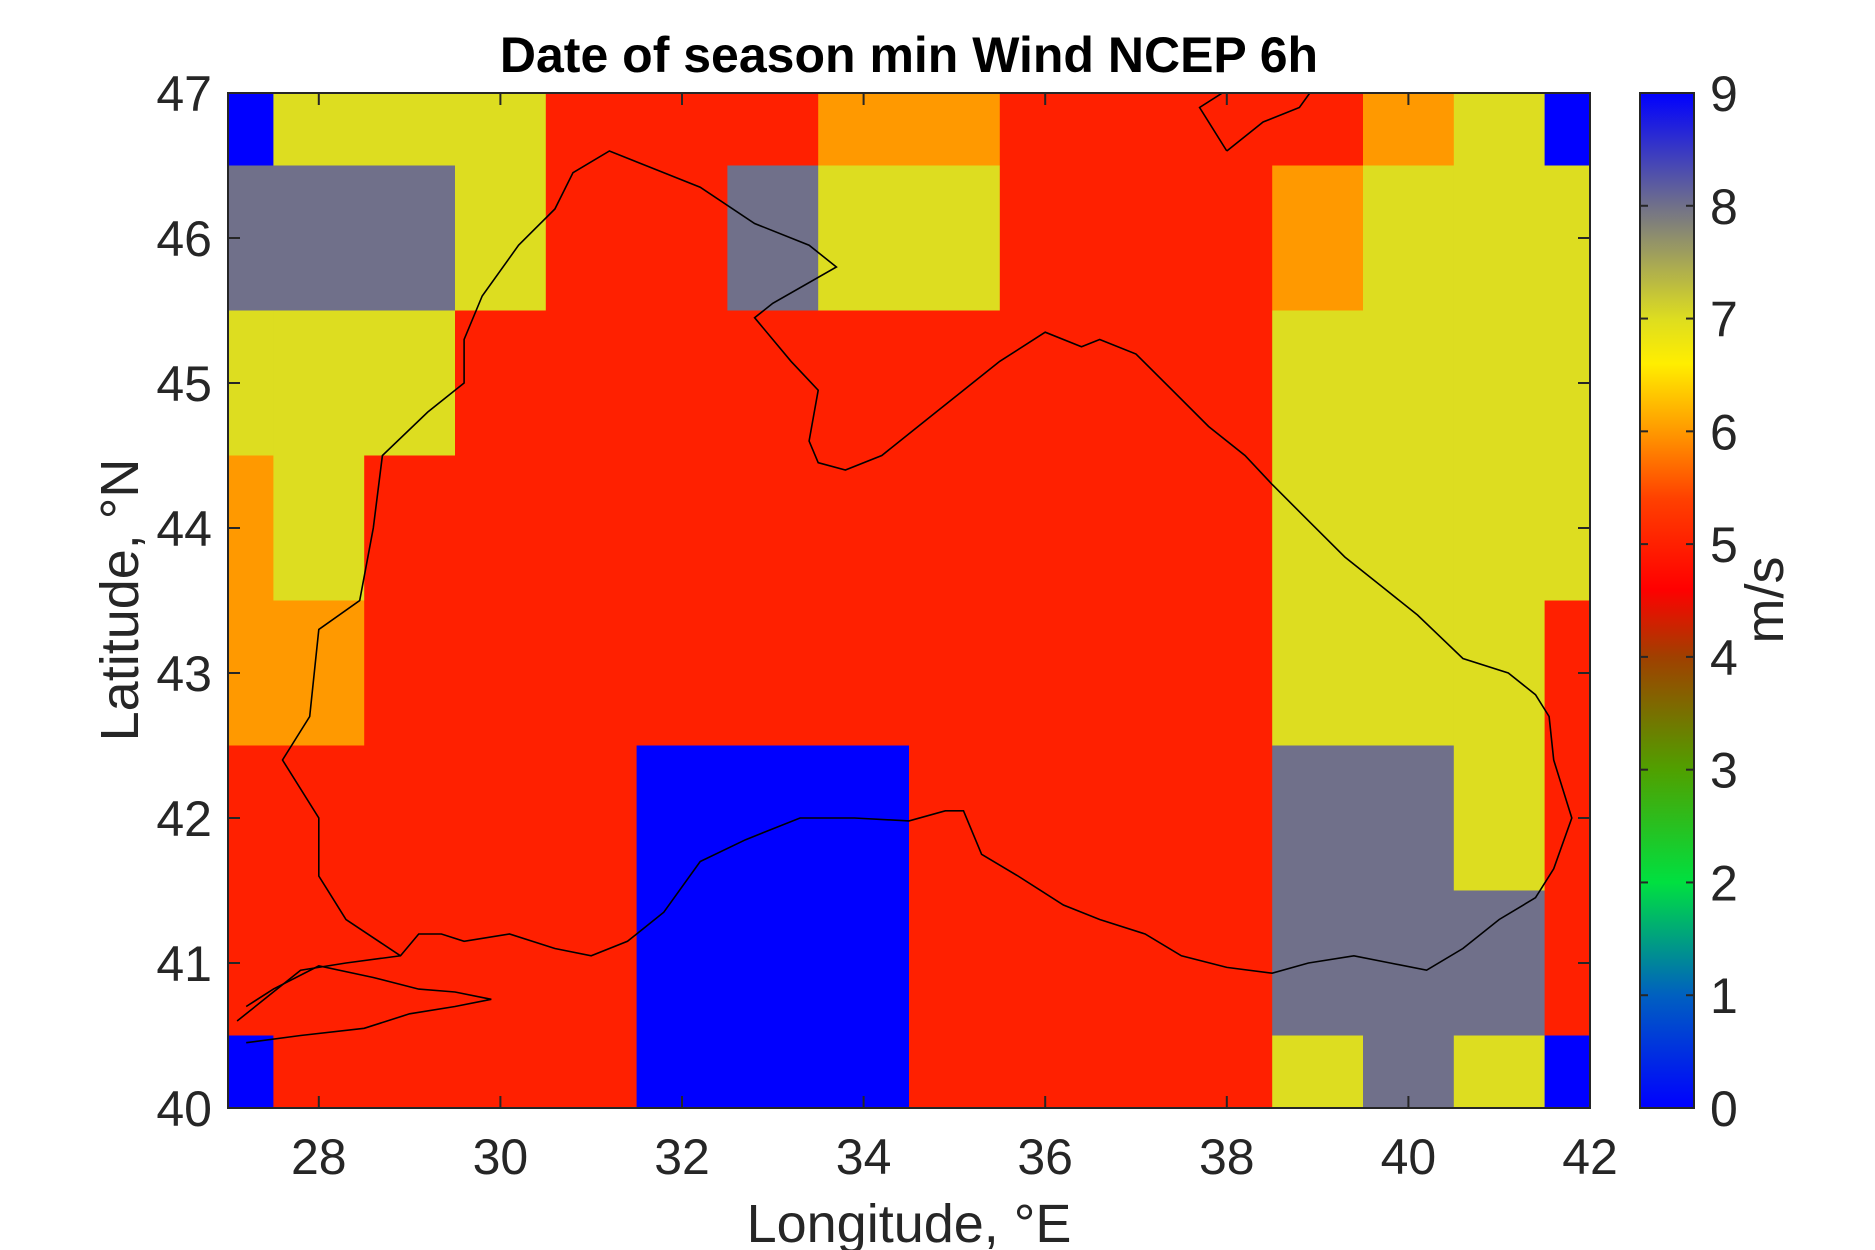  I want to click on x-tick-label: 28, so click(319, 1157).